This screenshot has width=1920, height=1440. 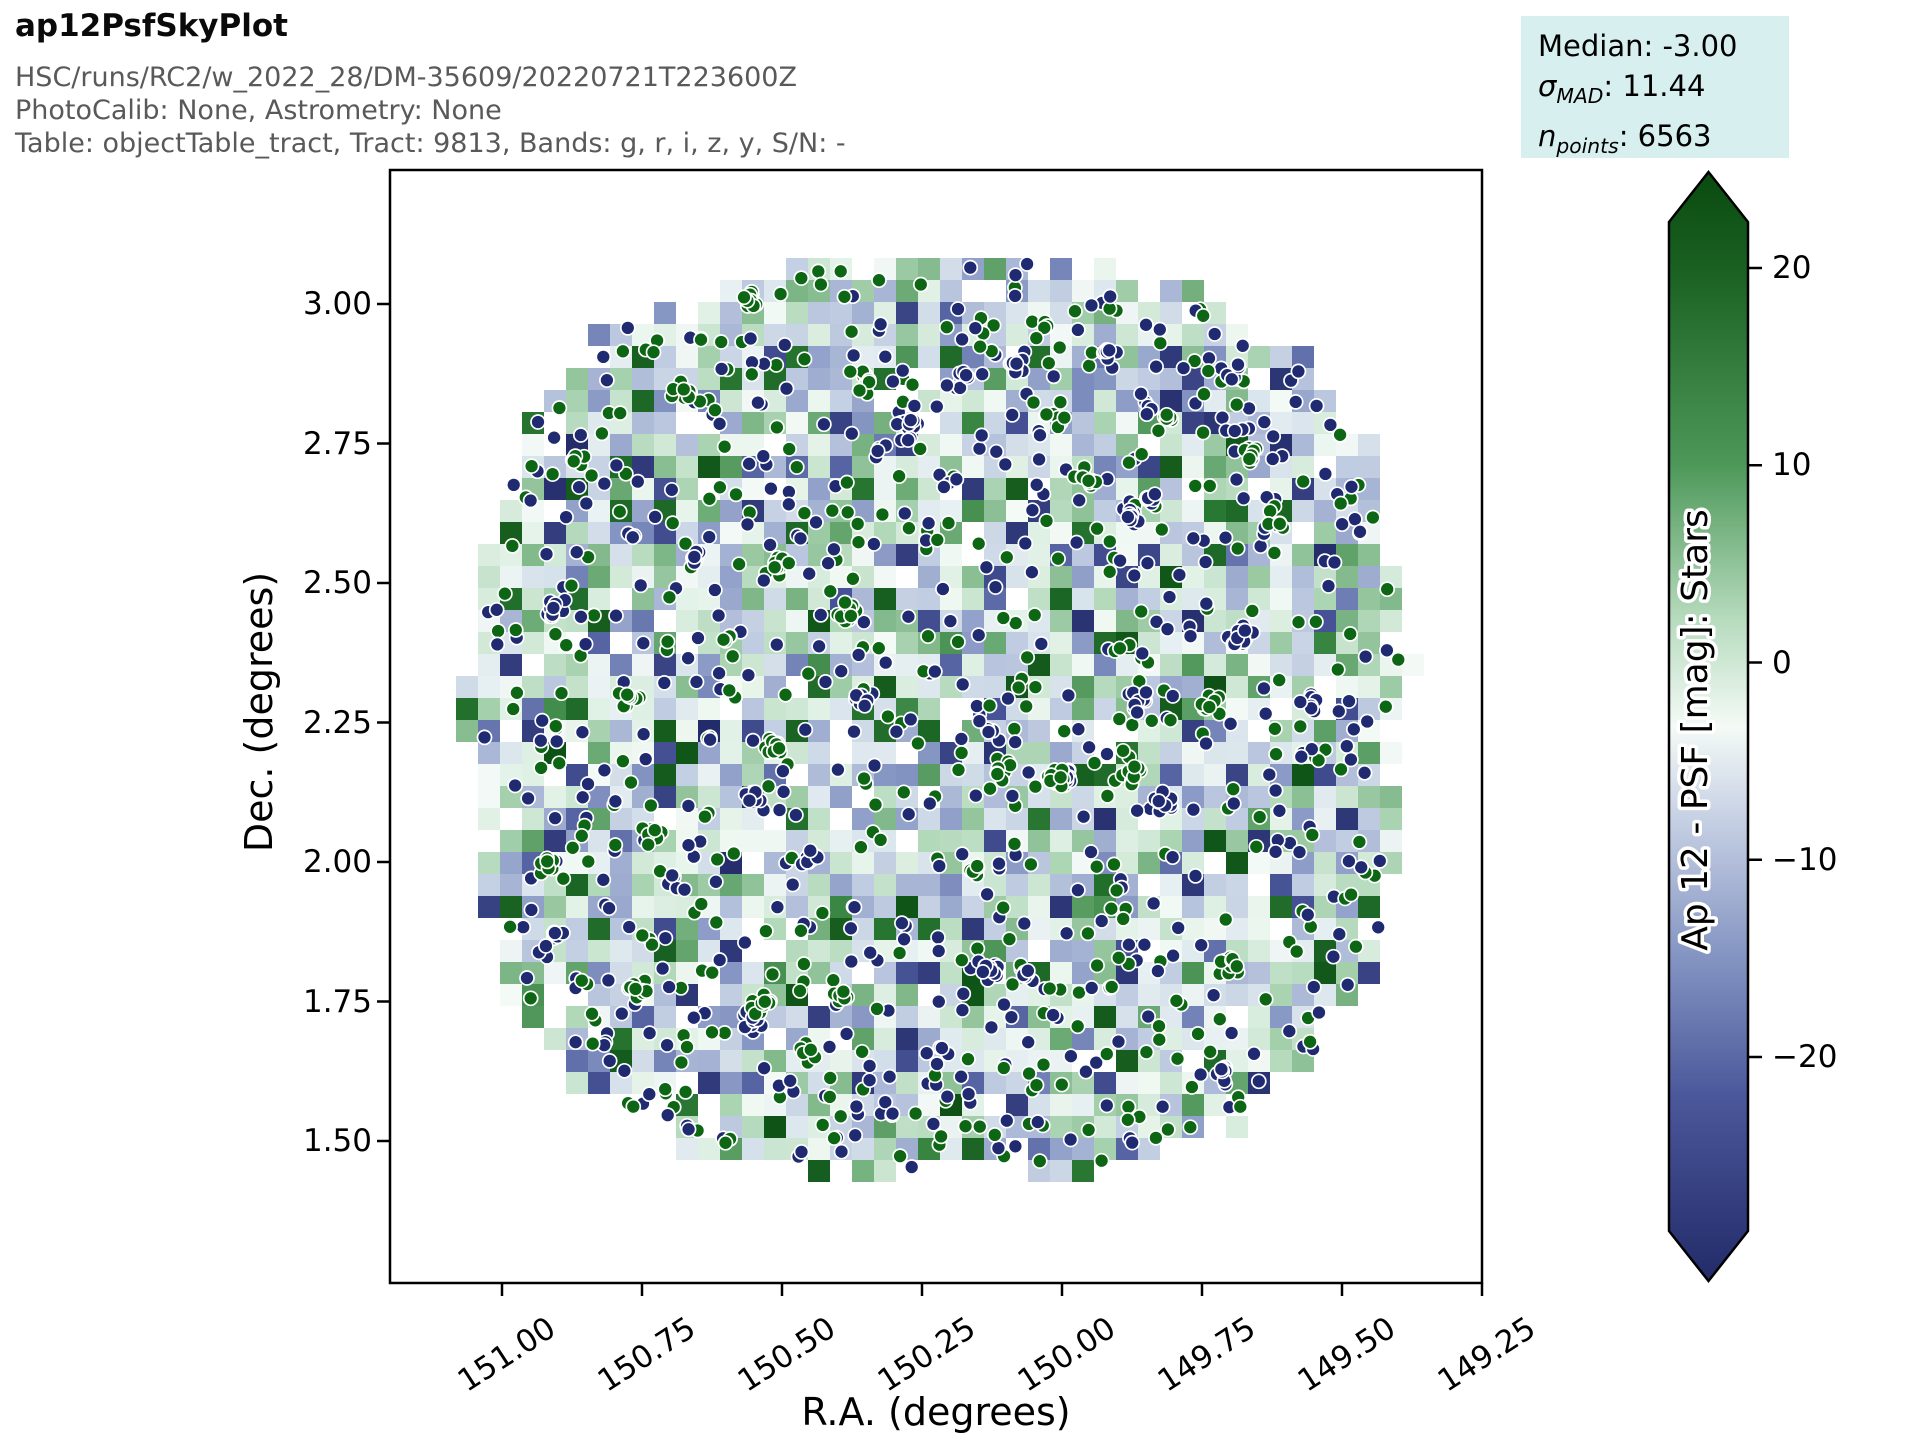 I want to click on colorbar, so click(x=1708, y=726).